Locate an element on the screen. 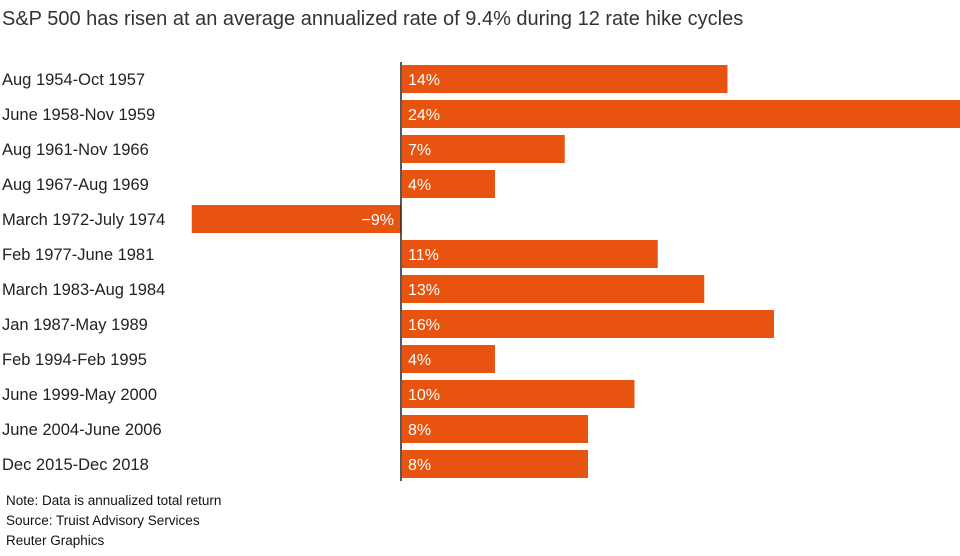 The image size is (960, 556). category-label-5: March 1972-July 1974 is located at coordinates (83, 220).